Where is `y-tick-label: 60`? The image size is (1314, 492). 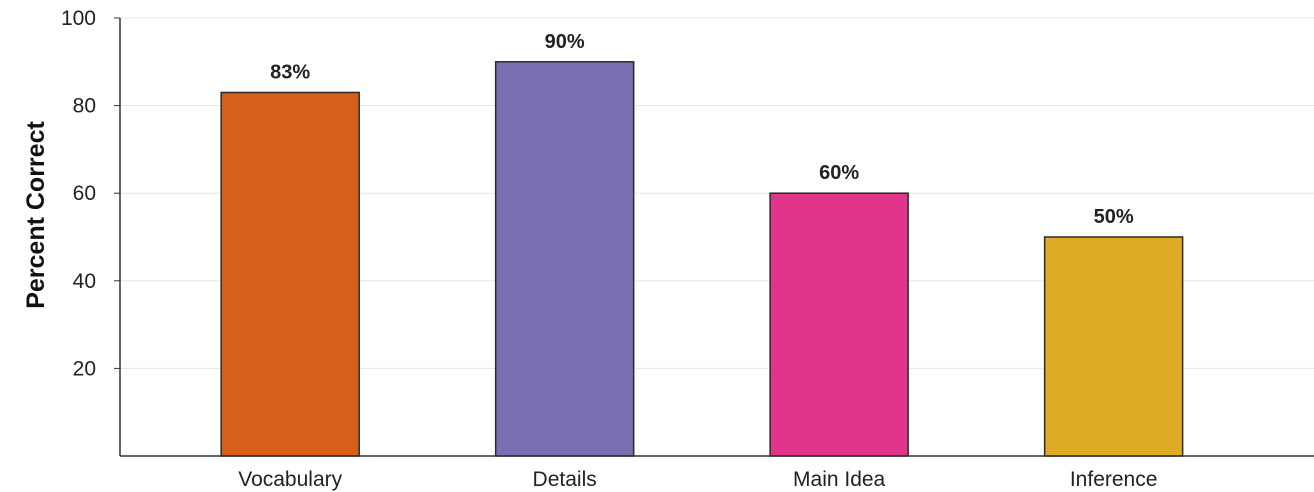
y-tick-label: 60 is located at coordinates (84, 193).